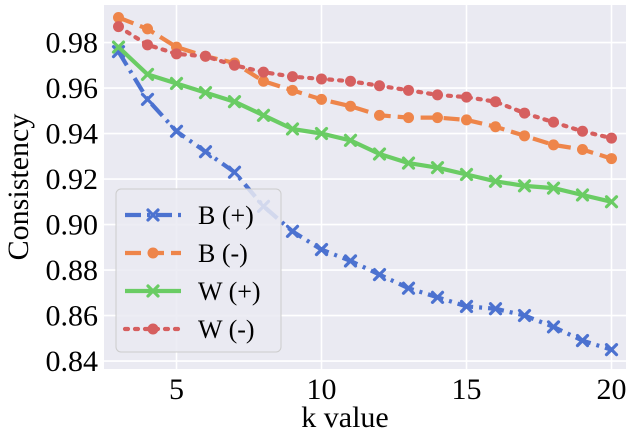 The image size is (631, 441). Describe the element at coordinates (176, 389) in the screenshot. I see `x-tick-label: 5` at that location.